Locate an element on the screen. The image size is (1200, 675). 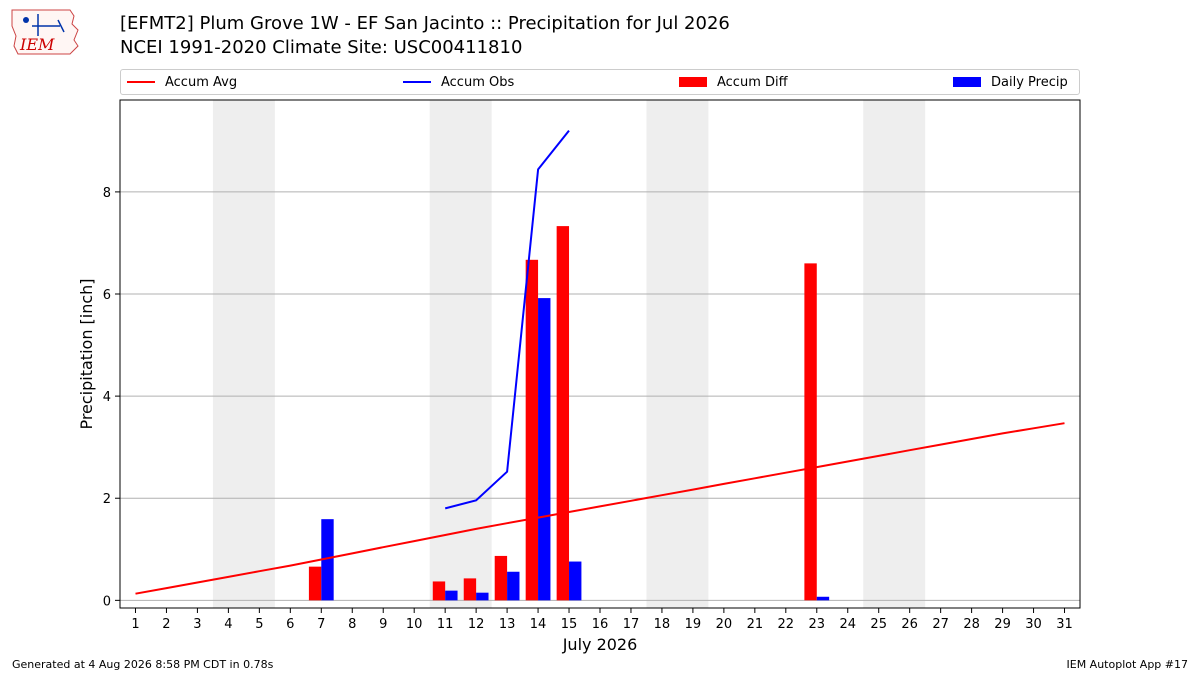
x-tick-label: 11 is located at coordinates (445, 624).